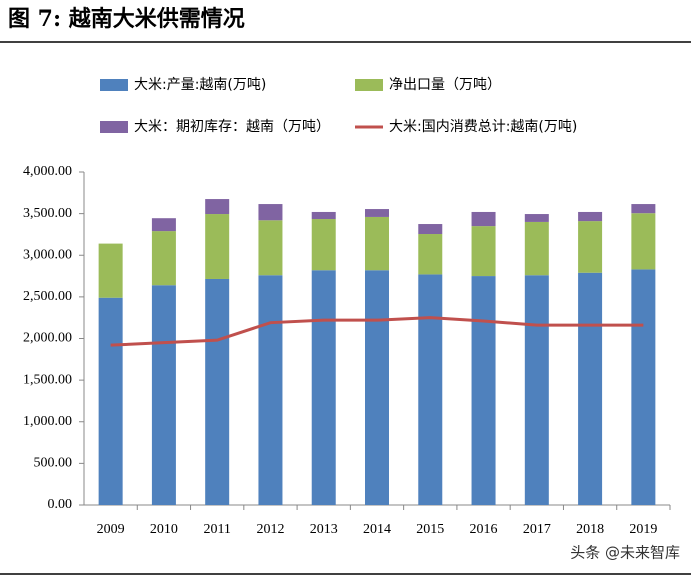 This screenshot has height=583, width=691. Describe the element at coordinates (484, 529) in the screenshot. I see `x-tick-label: 2016` at that location.